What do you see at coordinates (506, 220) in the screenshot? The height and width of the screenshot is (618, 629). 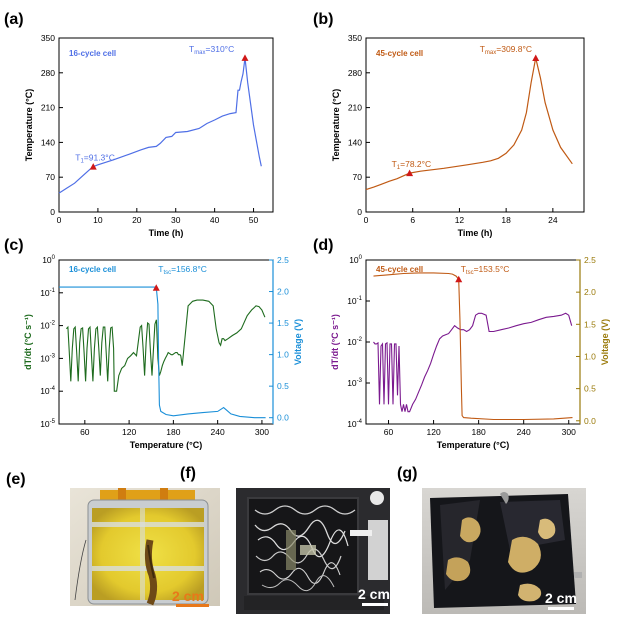 I see `x-tick-label: 18` at bounding box center [506, 220].